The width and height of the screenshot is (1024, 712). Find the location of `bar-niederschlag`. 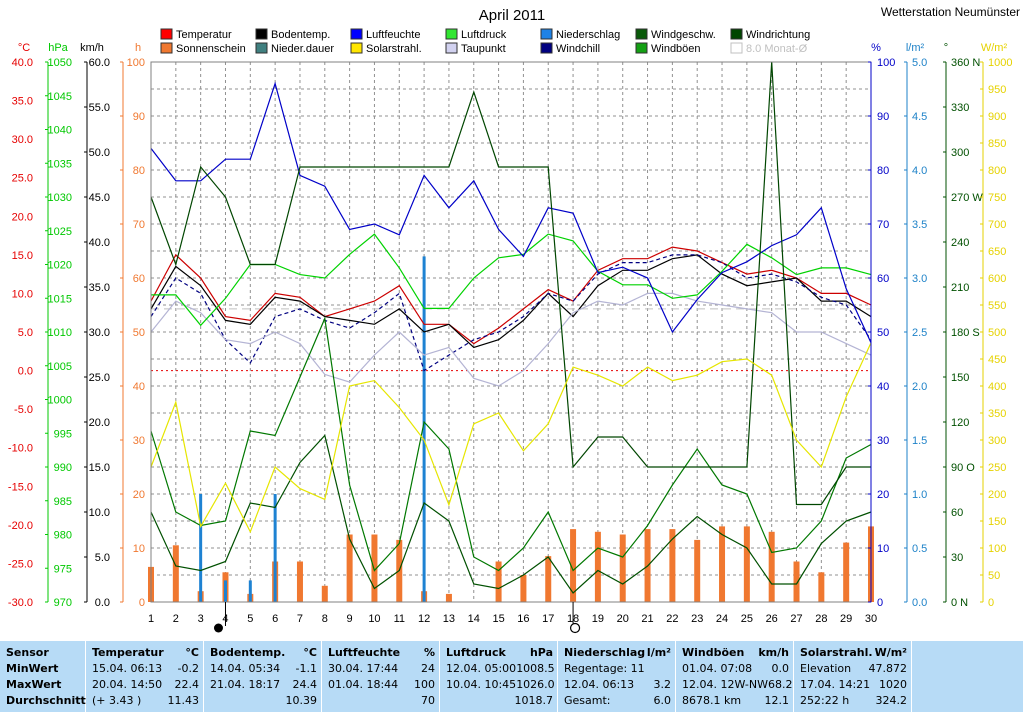

bar-niederschlag is located at coordinates (201, 548).